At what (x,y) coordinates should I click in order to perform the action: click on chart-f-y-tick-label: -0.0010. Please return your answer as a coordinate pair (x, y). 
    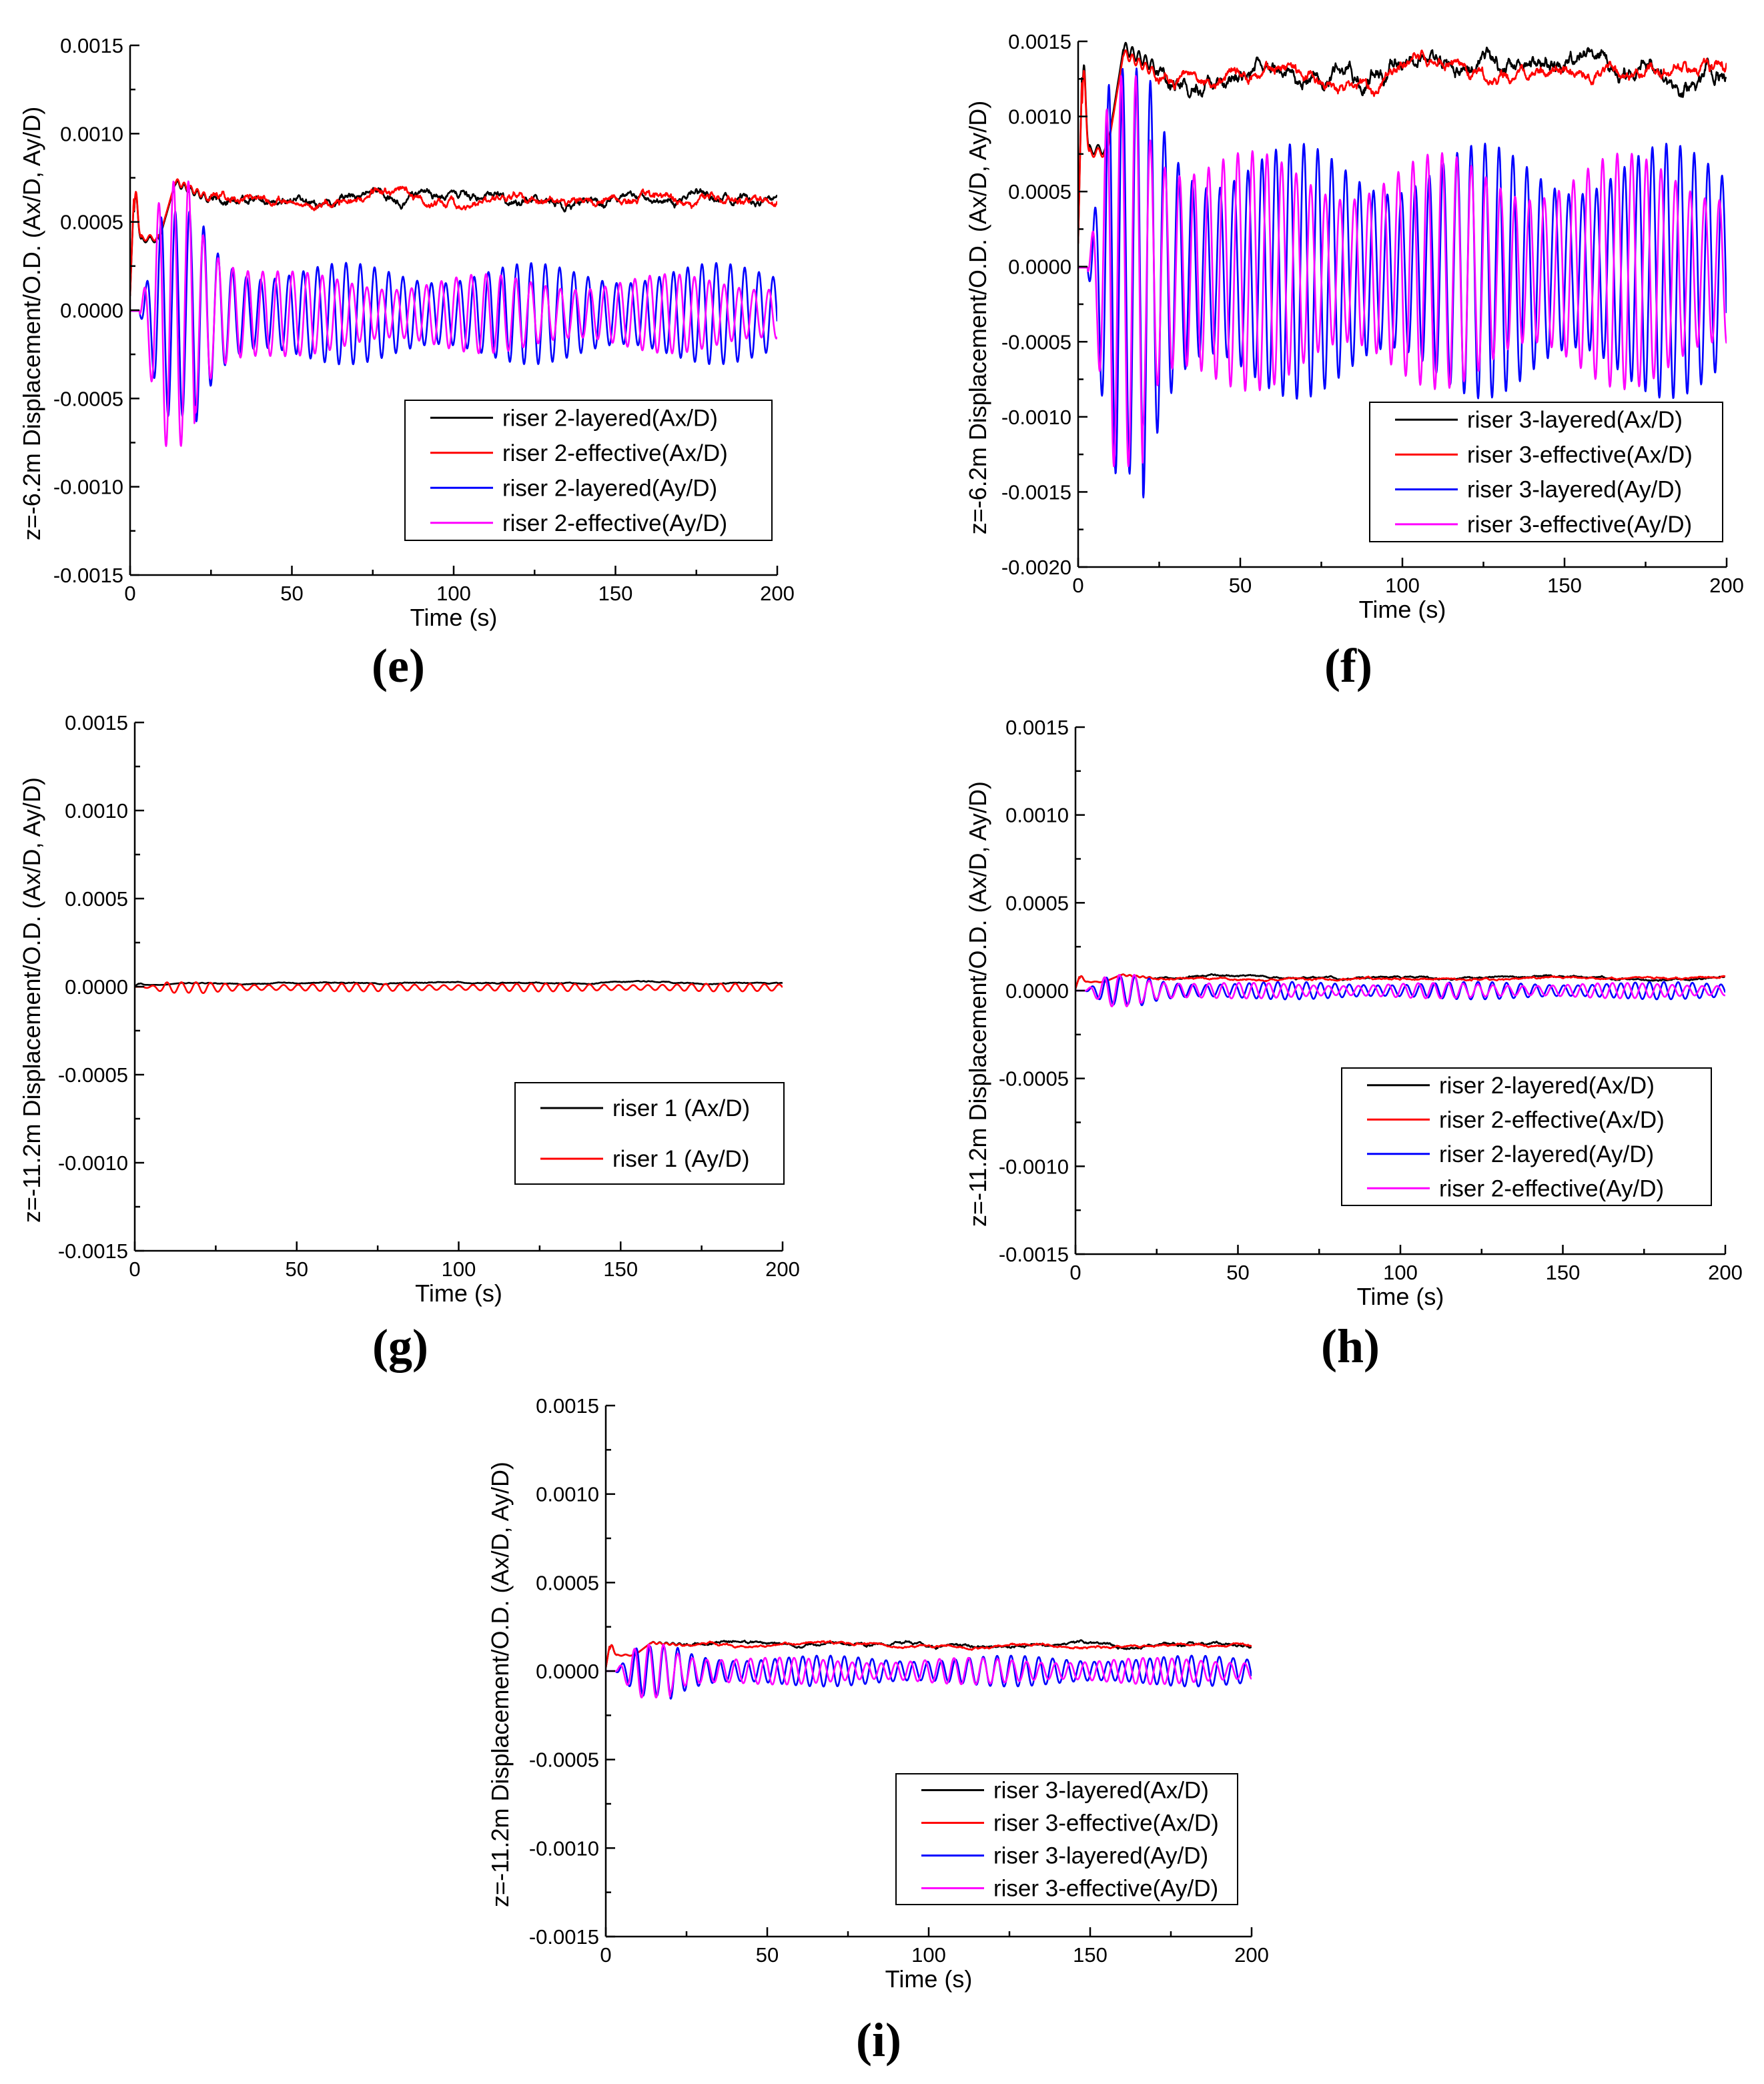
    Looking at the image, I should click on (1036, 418).